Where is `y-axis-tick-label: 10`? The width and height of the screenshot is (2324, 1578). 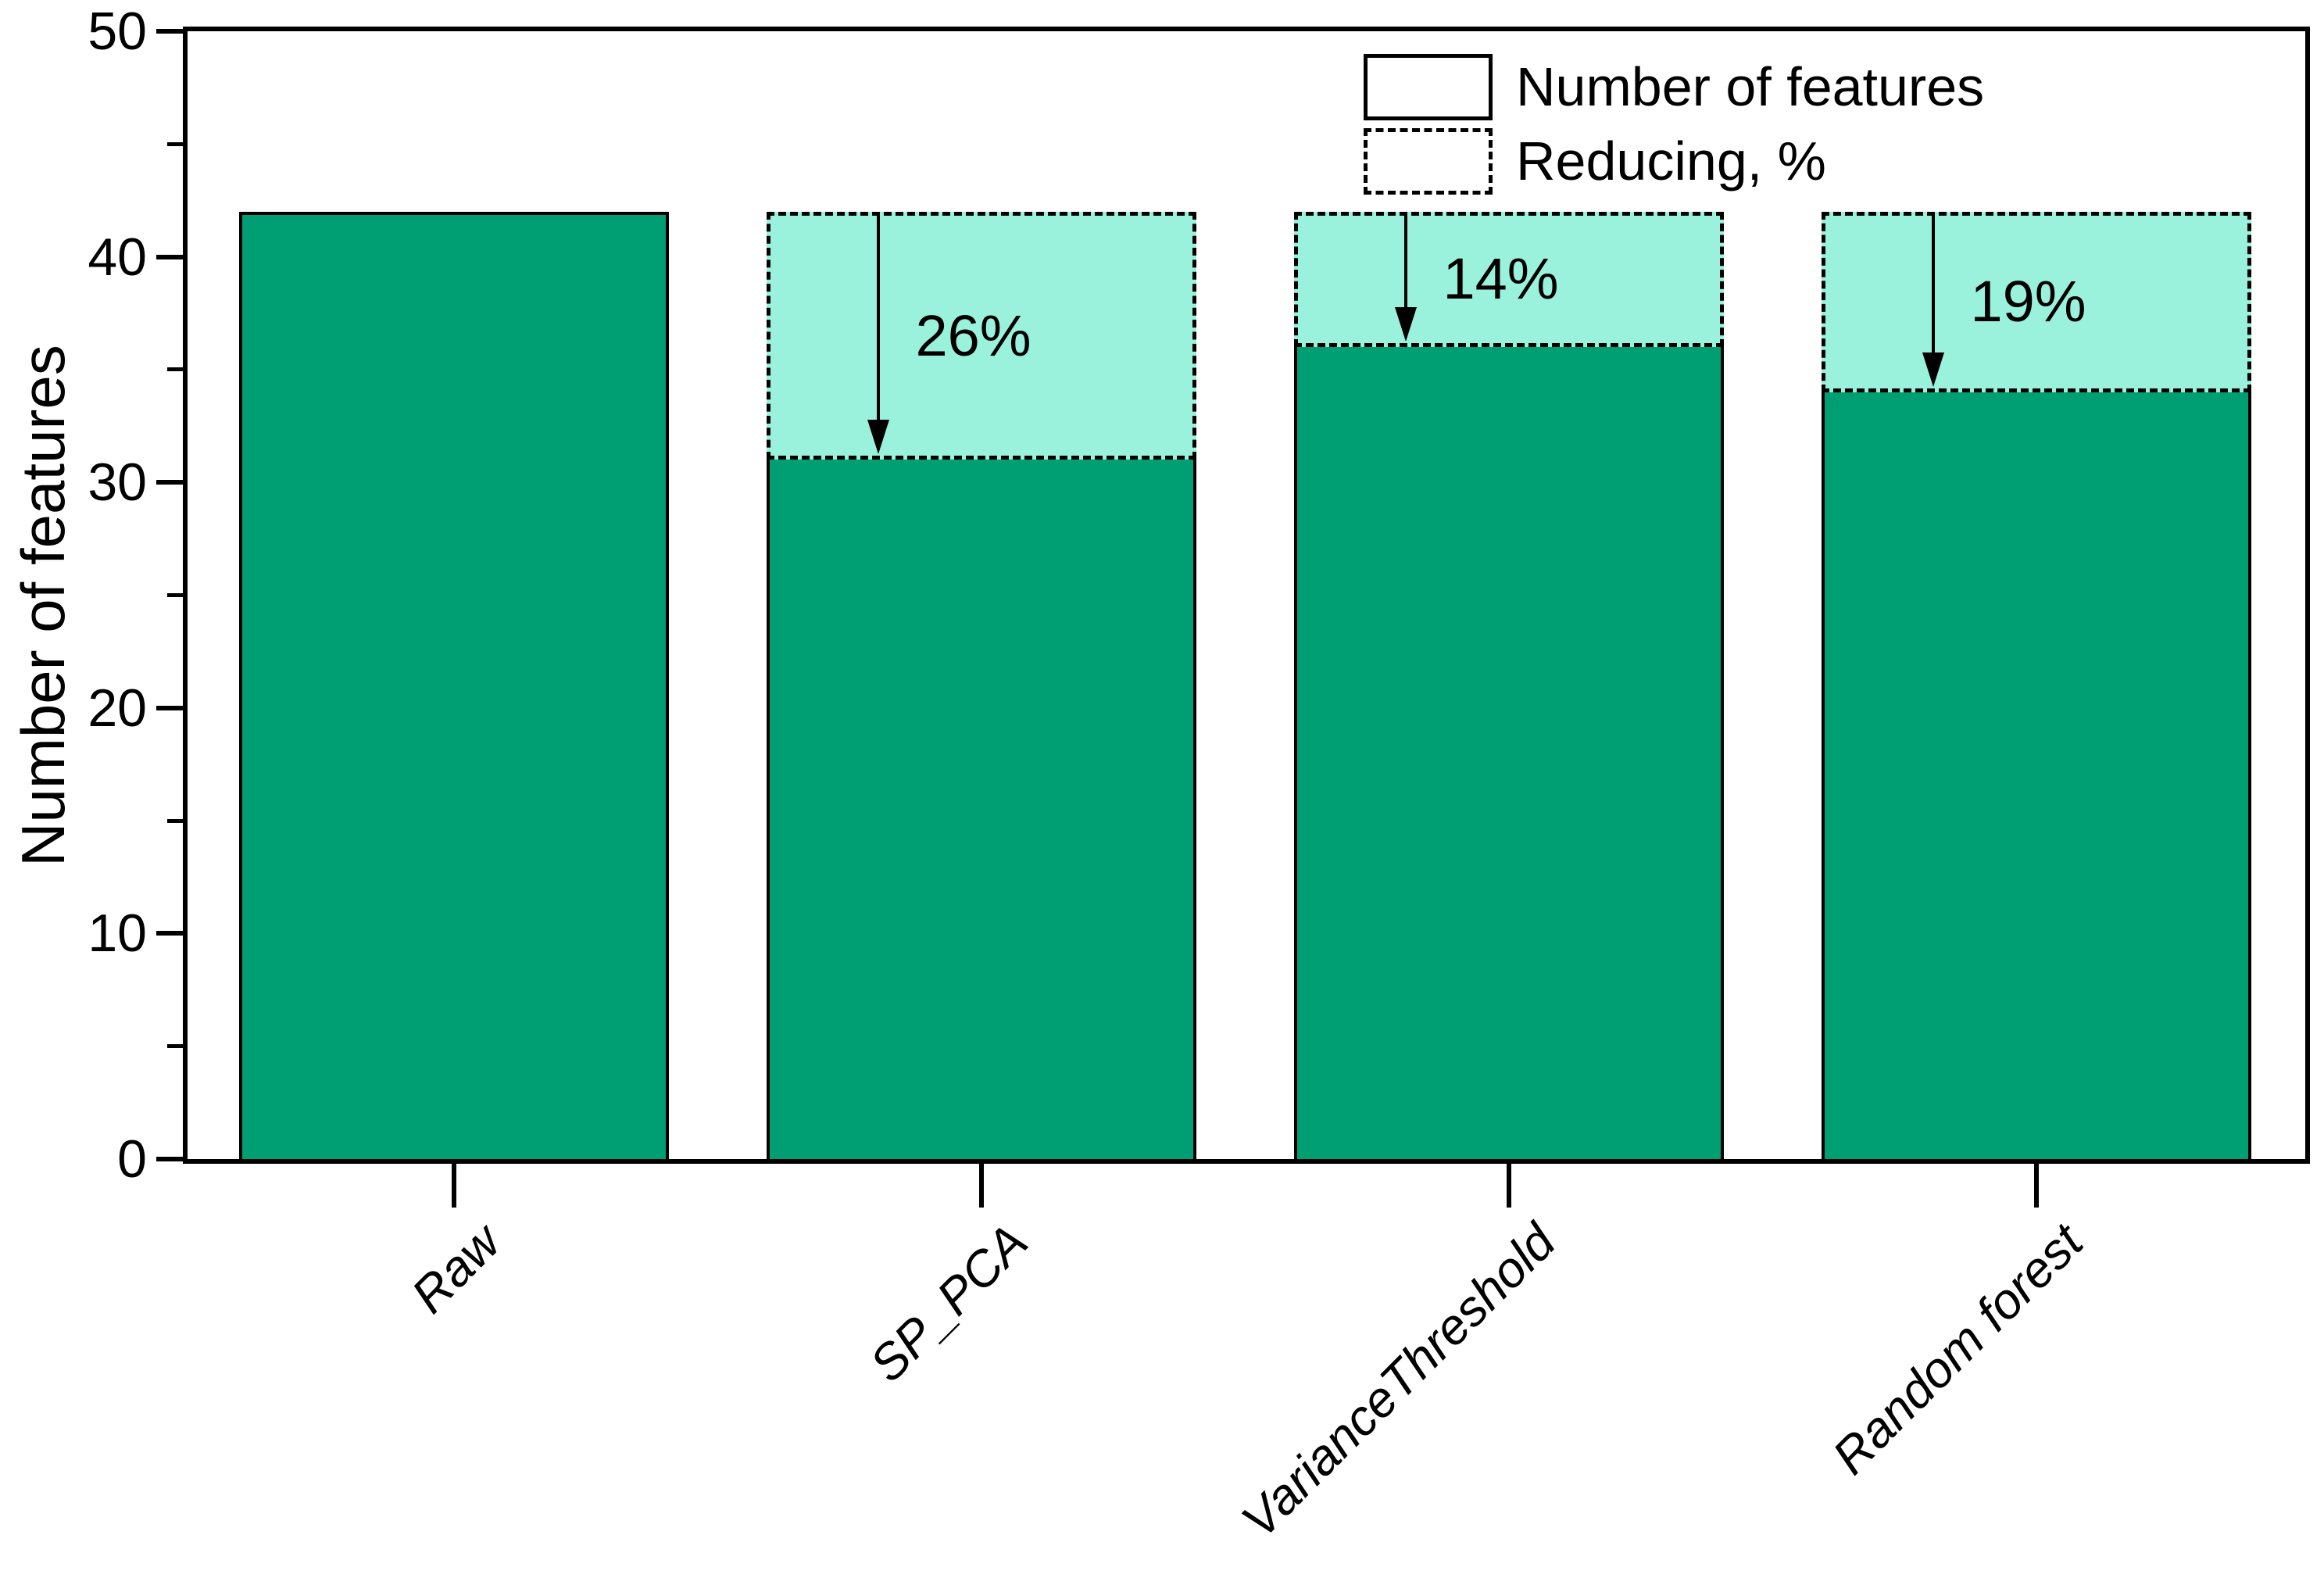 y-axis-tick-label: 10 is located at coordinates (117, 934).